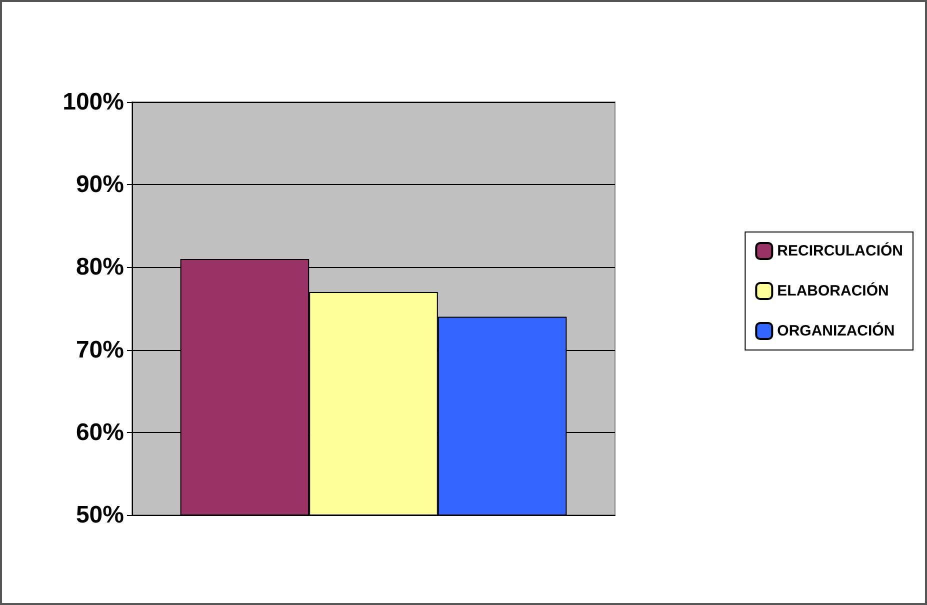  I want to click on y-tick-label: 90%, so click(100, 184).